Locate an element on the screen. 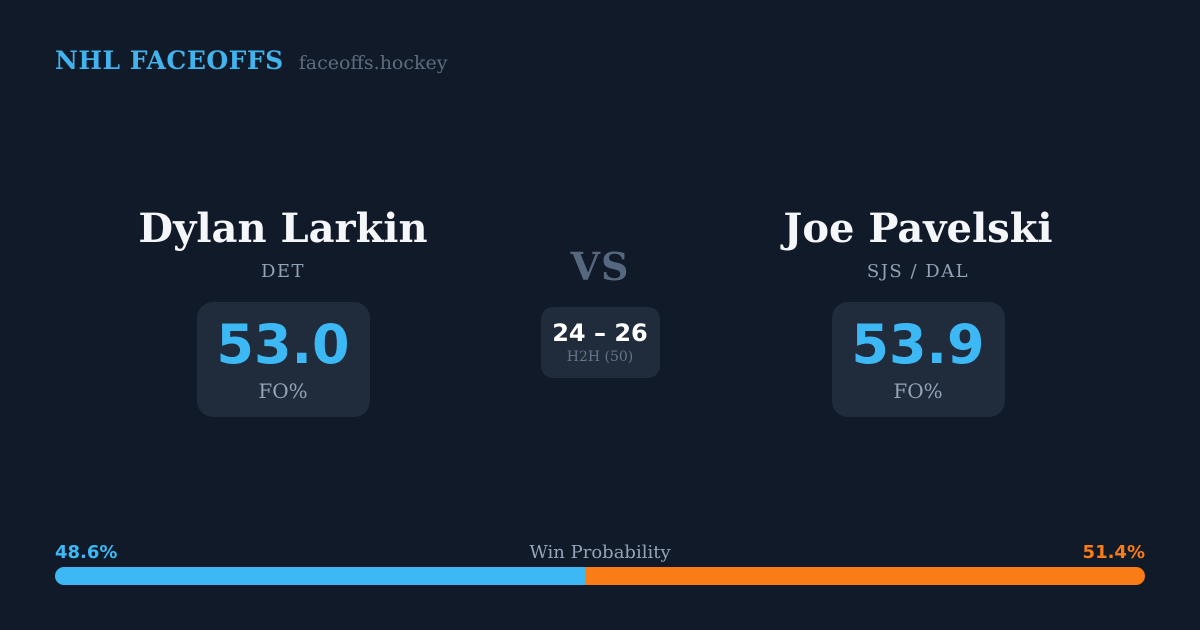 The height and width of the screenshot is (630, 1200). win-probability-bar is located at coordinates (600, 576).